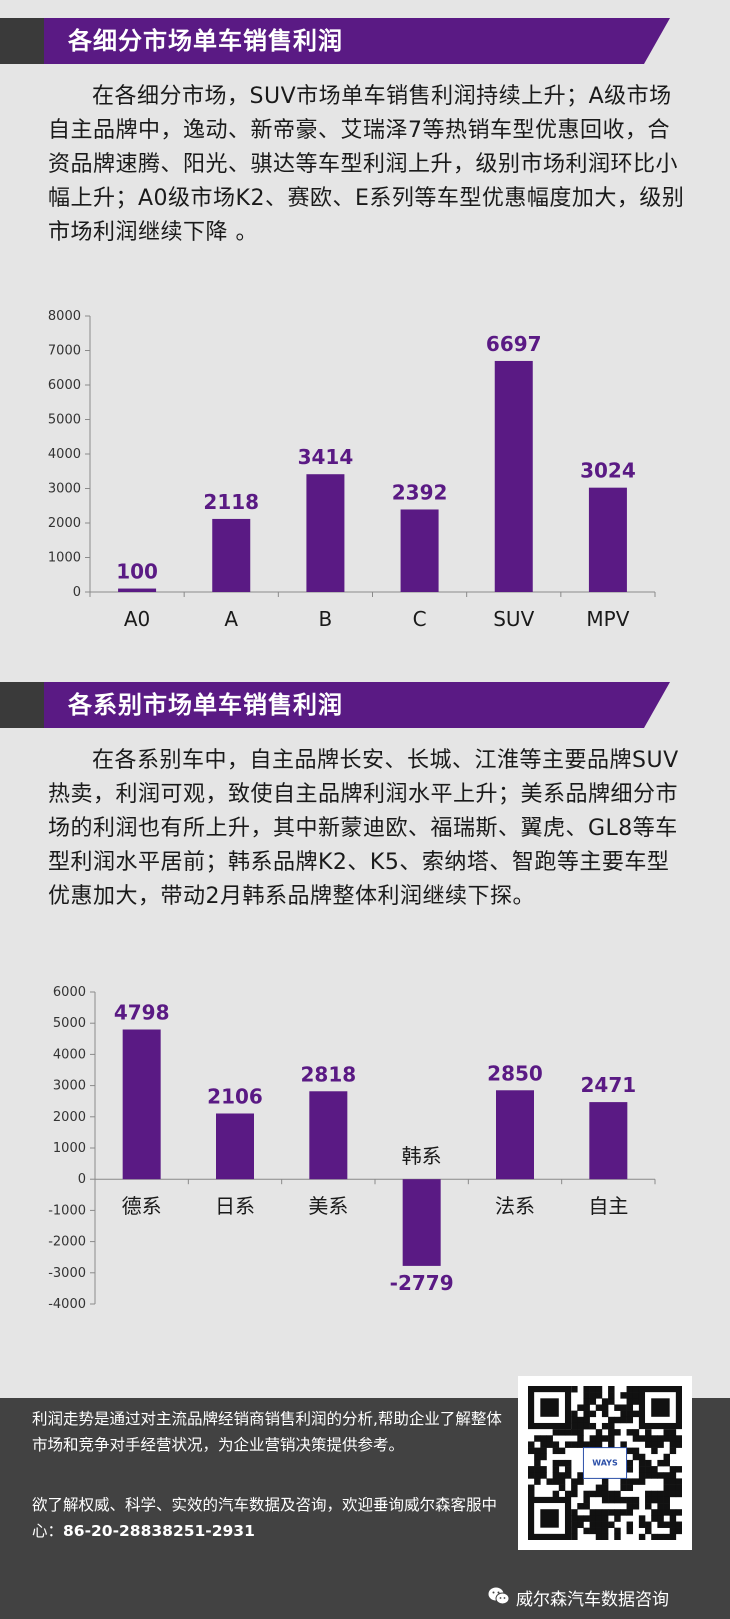 The height and width of the screenshot is (1619, 730). Describe the element at coordinates (64, 523) in the screenshot. I see `y-tick-label: 2000` at that location.